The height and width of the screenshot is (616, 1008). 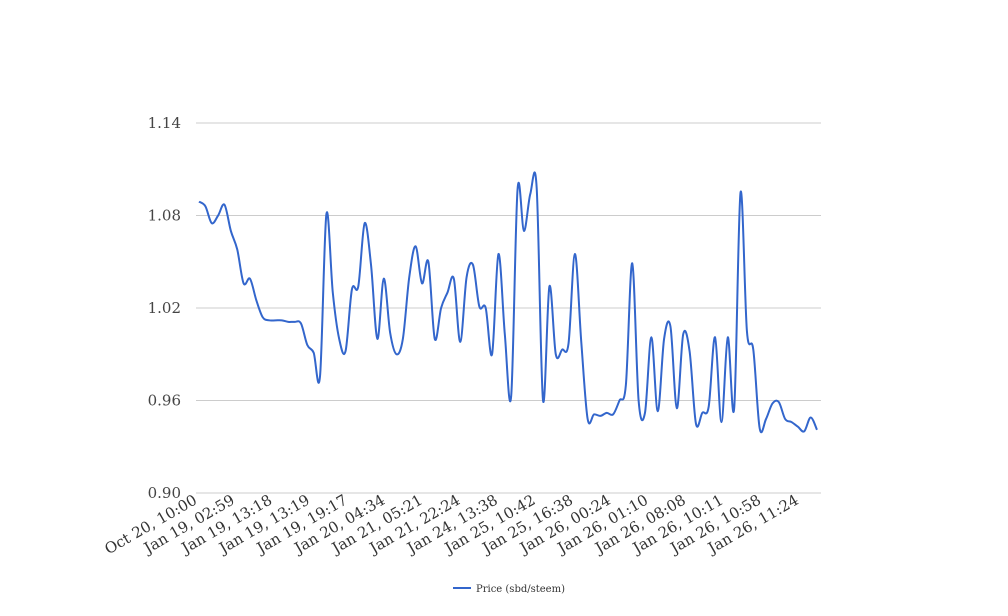 What do you see at coordinates (164, 216) in the screenshot?
I see `y-tick-label: 1.08` at bounding box center [164, 216].